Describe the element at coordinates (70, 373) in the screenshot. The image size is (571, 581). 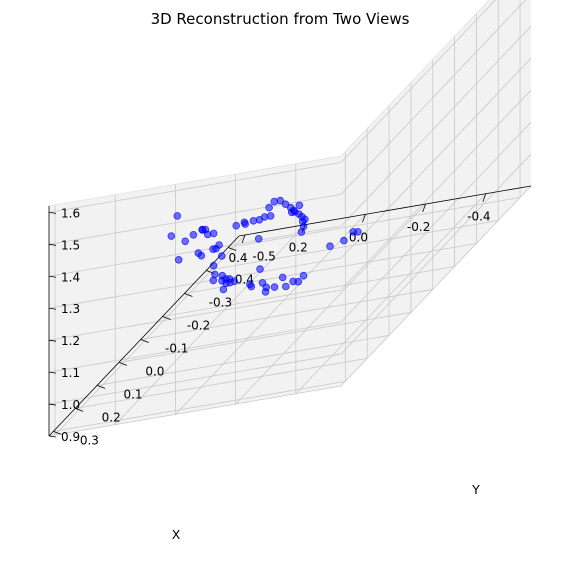
I see `z-tick-label: 1.1` at that location.